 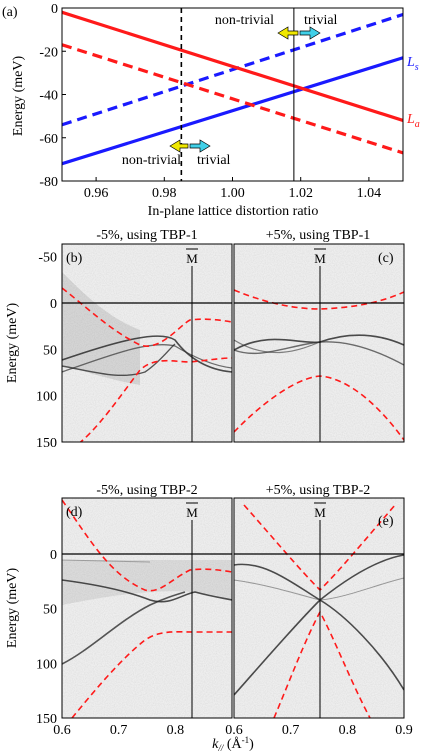 I want to click on panel-c: +5%, using TBP-1 (c) M, so click(x=319, y=335).